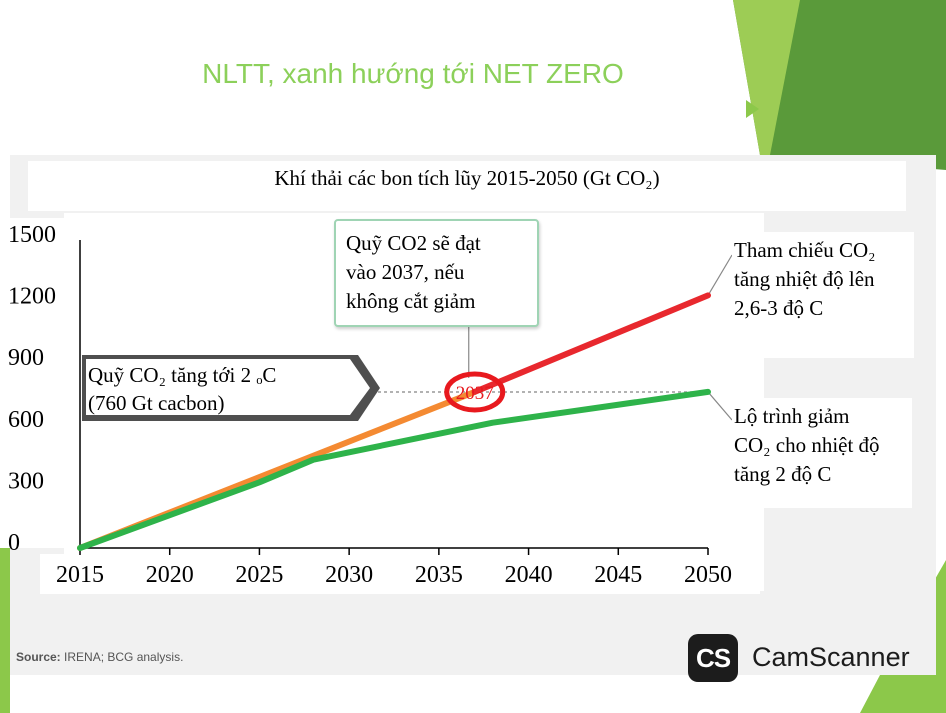 Image resolution: width=946 pixels, height=713 pixels. Describe the element at coordinates (156, 403) in the screenshot. I see `threshold-label-line2: (760 Gt cacbon)` at that location.